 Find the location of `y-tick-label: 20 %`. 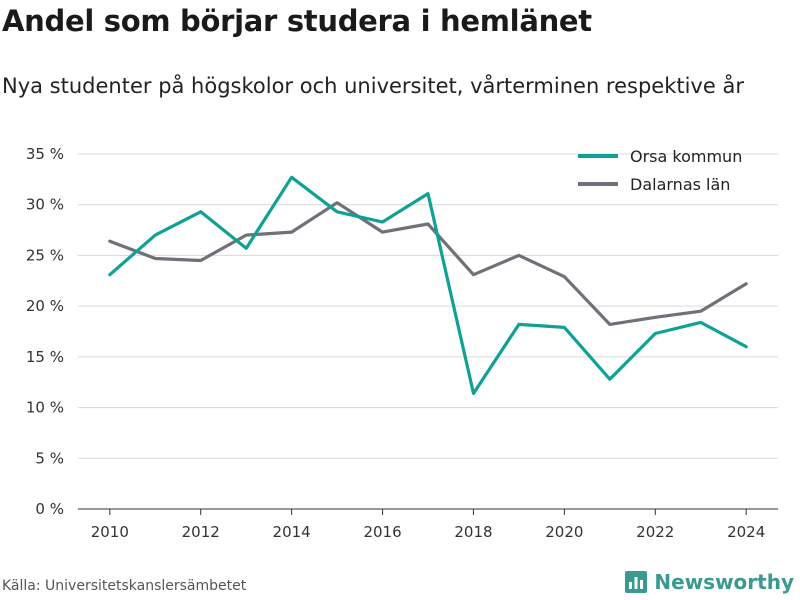

y-tick-label: 20 % is located at coordinates (45, 306).